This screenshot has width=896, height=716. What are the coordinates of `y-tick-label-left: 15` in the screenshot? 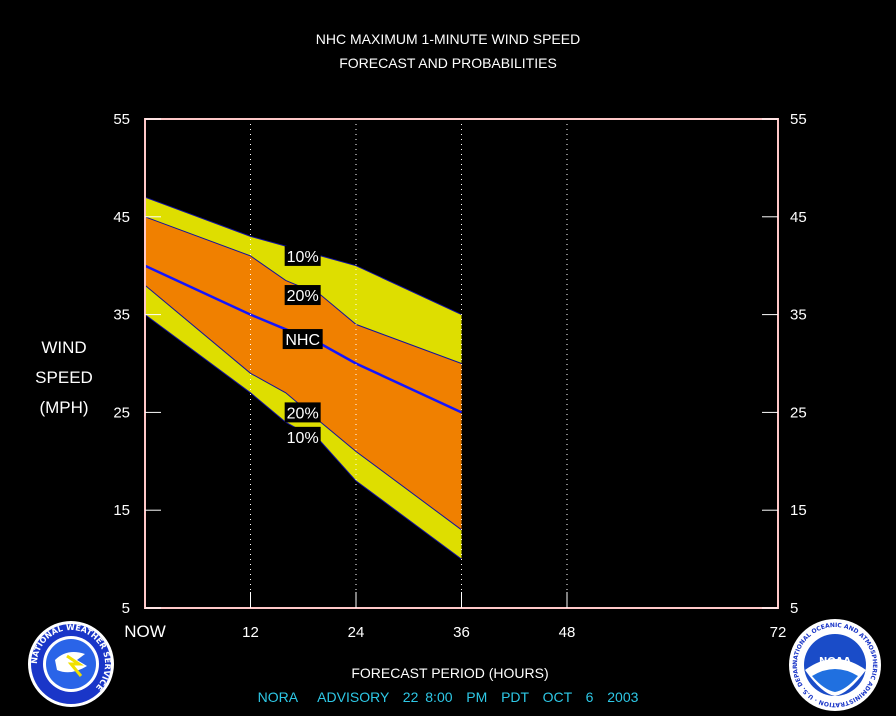 It's located at (121, 510).